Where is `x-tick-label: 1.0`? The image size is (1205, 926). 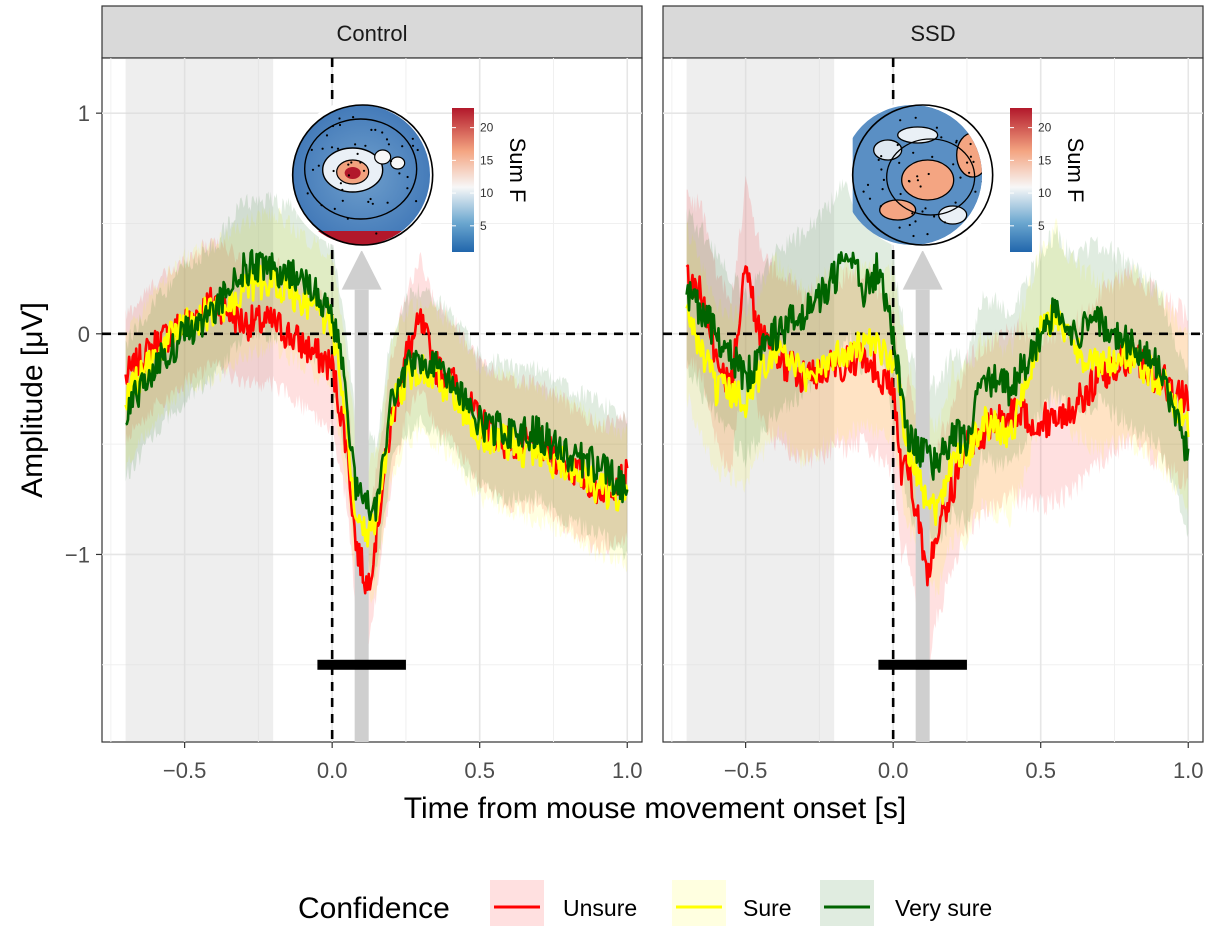 x-tick-label: 1.0 is located at coordinates (627, 770).